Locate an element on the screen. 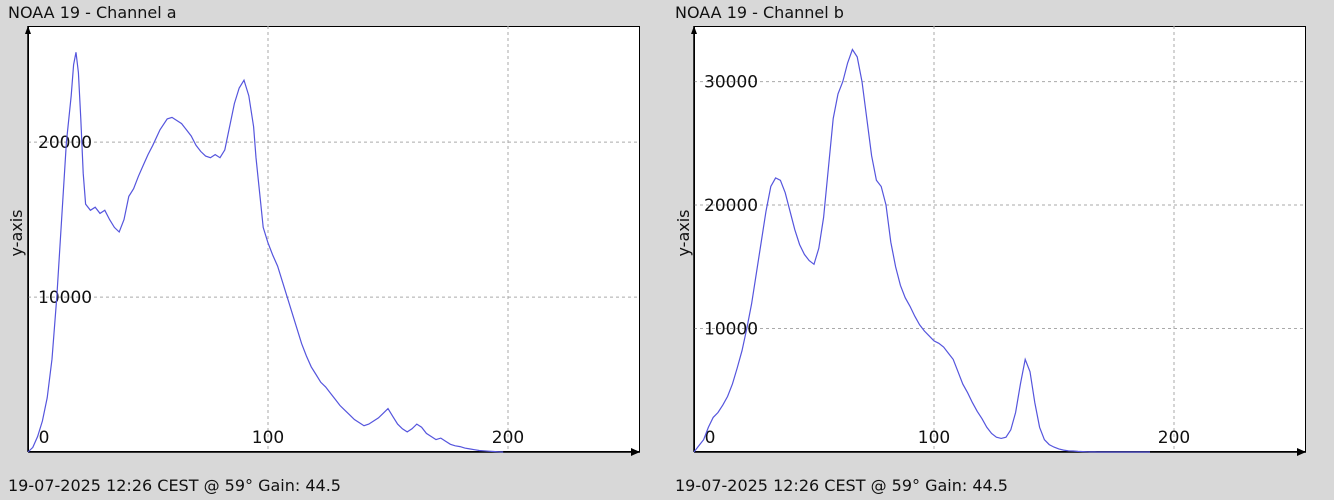  y-tick-label: 30000 is located at coordinates (731, 83).